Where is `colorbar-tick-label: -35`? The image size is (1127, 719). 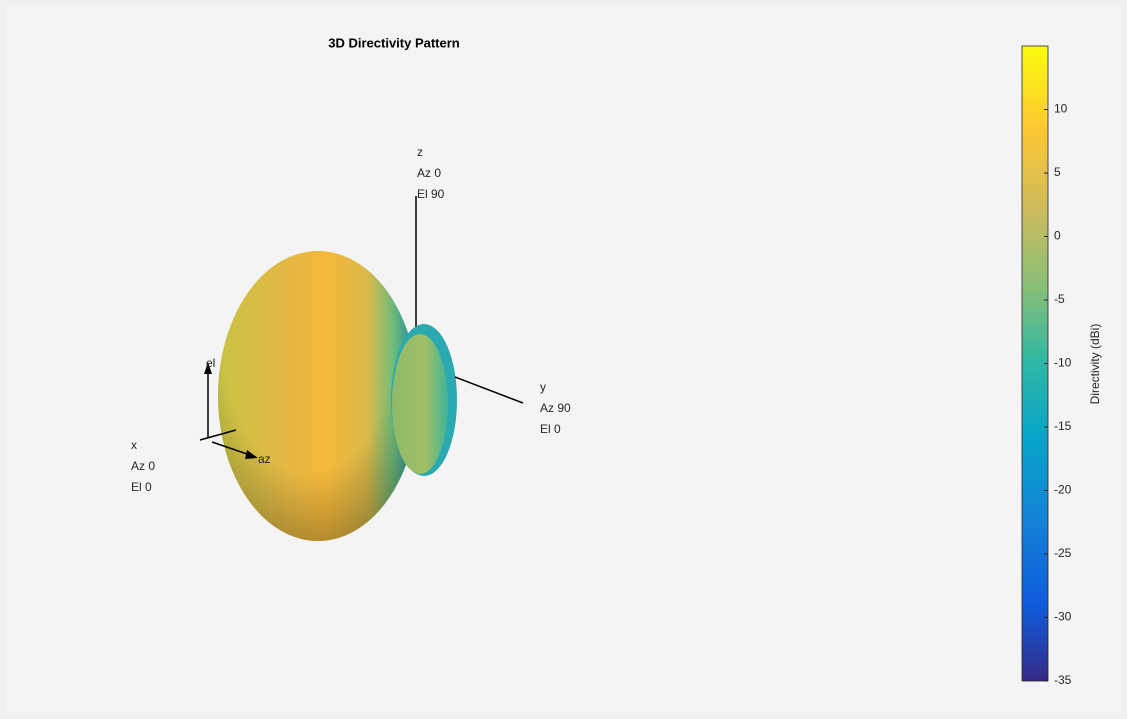 colorbar-tick-label: -35 is located at coordinates (1063, 680).